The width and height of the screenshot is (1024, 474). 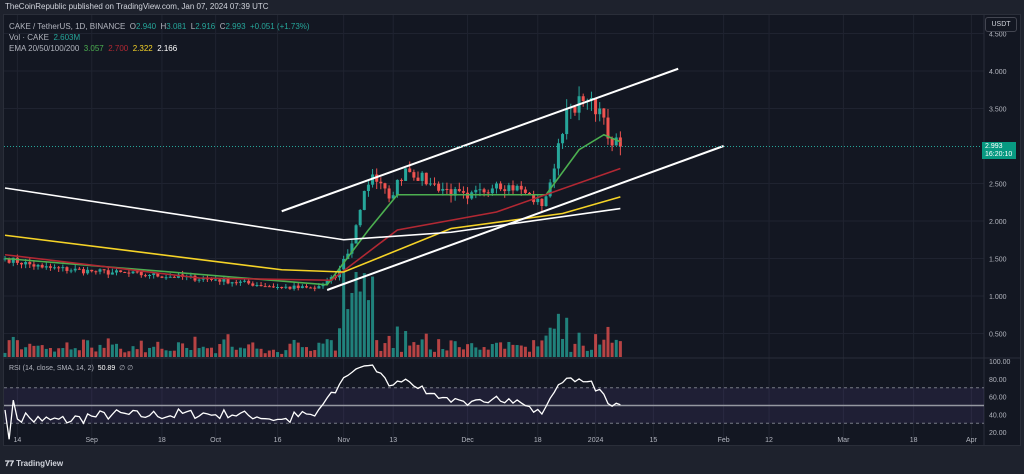 I want to click on tradingview-logo: 𝟕𝟕 TradingView, so click(x=34, y=464).